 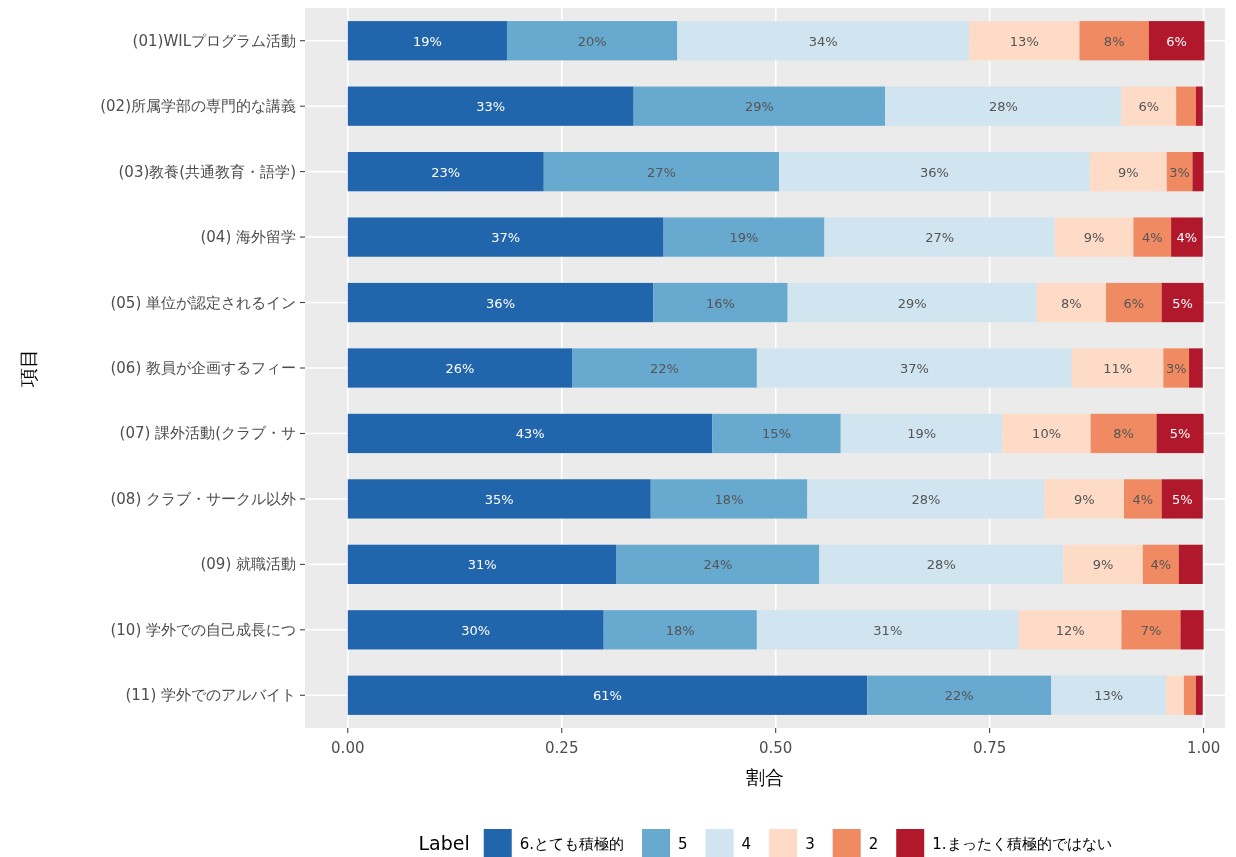 I want to click on legend-label: 3, so click(x=810, y=844).